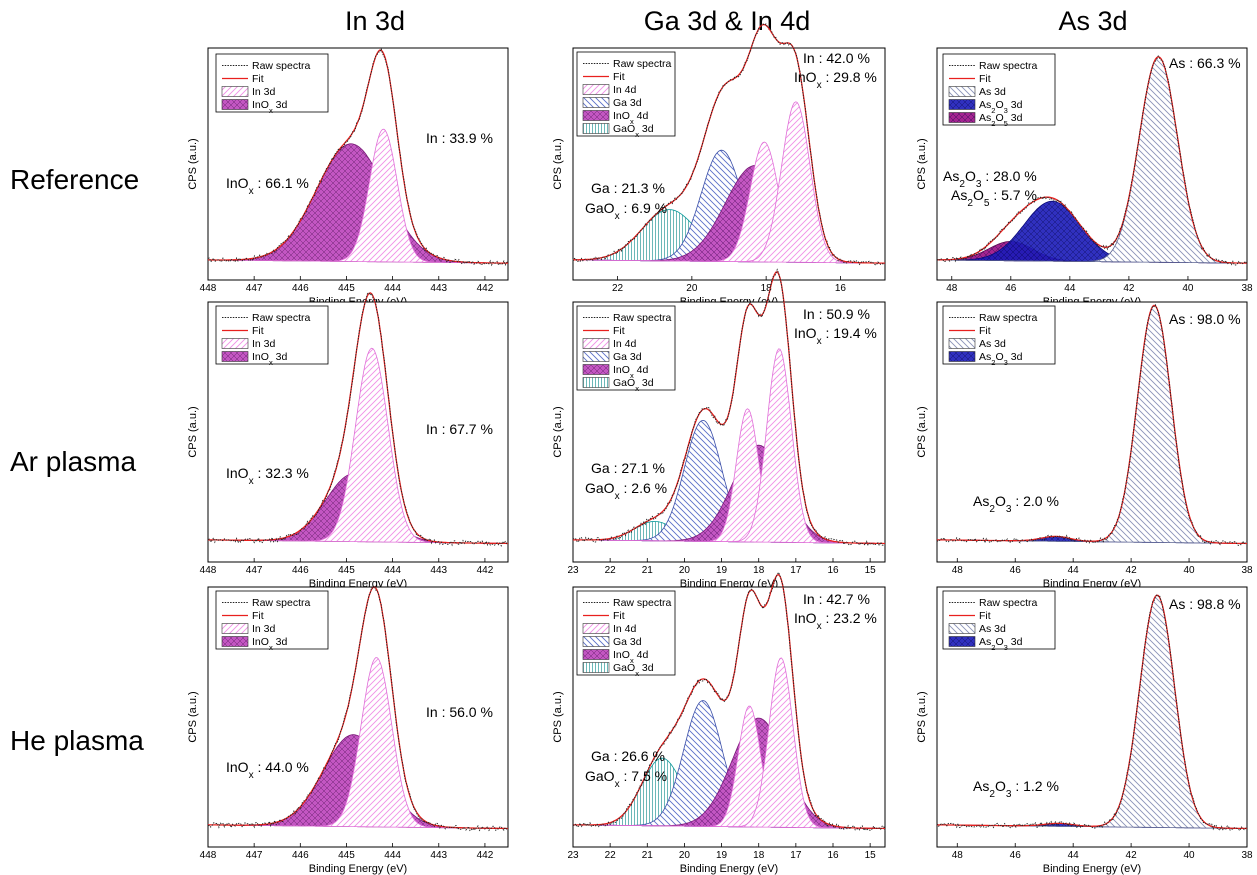 The height and width of the screenshot is (875, 1257). Describe the element at coordinates (836, 314) in the screenshot. I see `percentage-annotation: In : 50.9 %` at that location.